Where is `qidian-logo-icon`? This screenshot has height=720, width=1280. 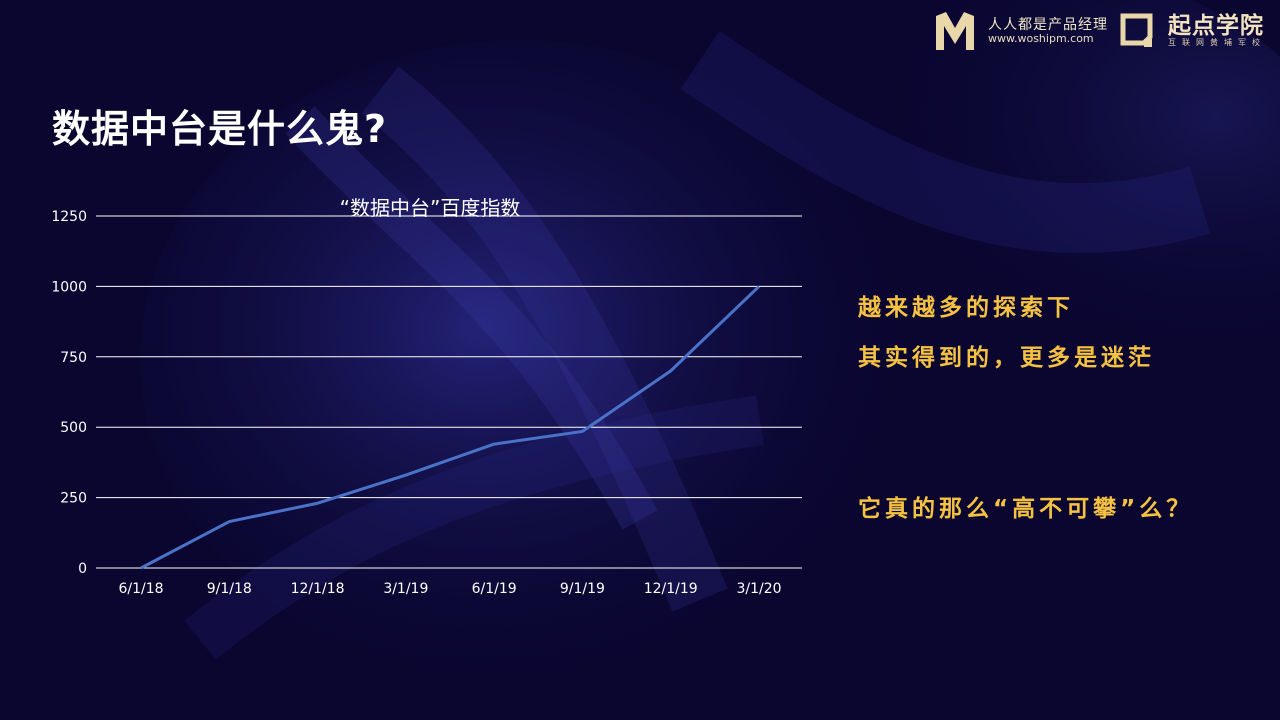 qidian-logo-icon is located at coordinates (1136, 30).